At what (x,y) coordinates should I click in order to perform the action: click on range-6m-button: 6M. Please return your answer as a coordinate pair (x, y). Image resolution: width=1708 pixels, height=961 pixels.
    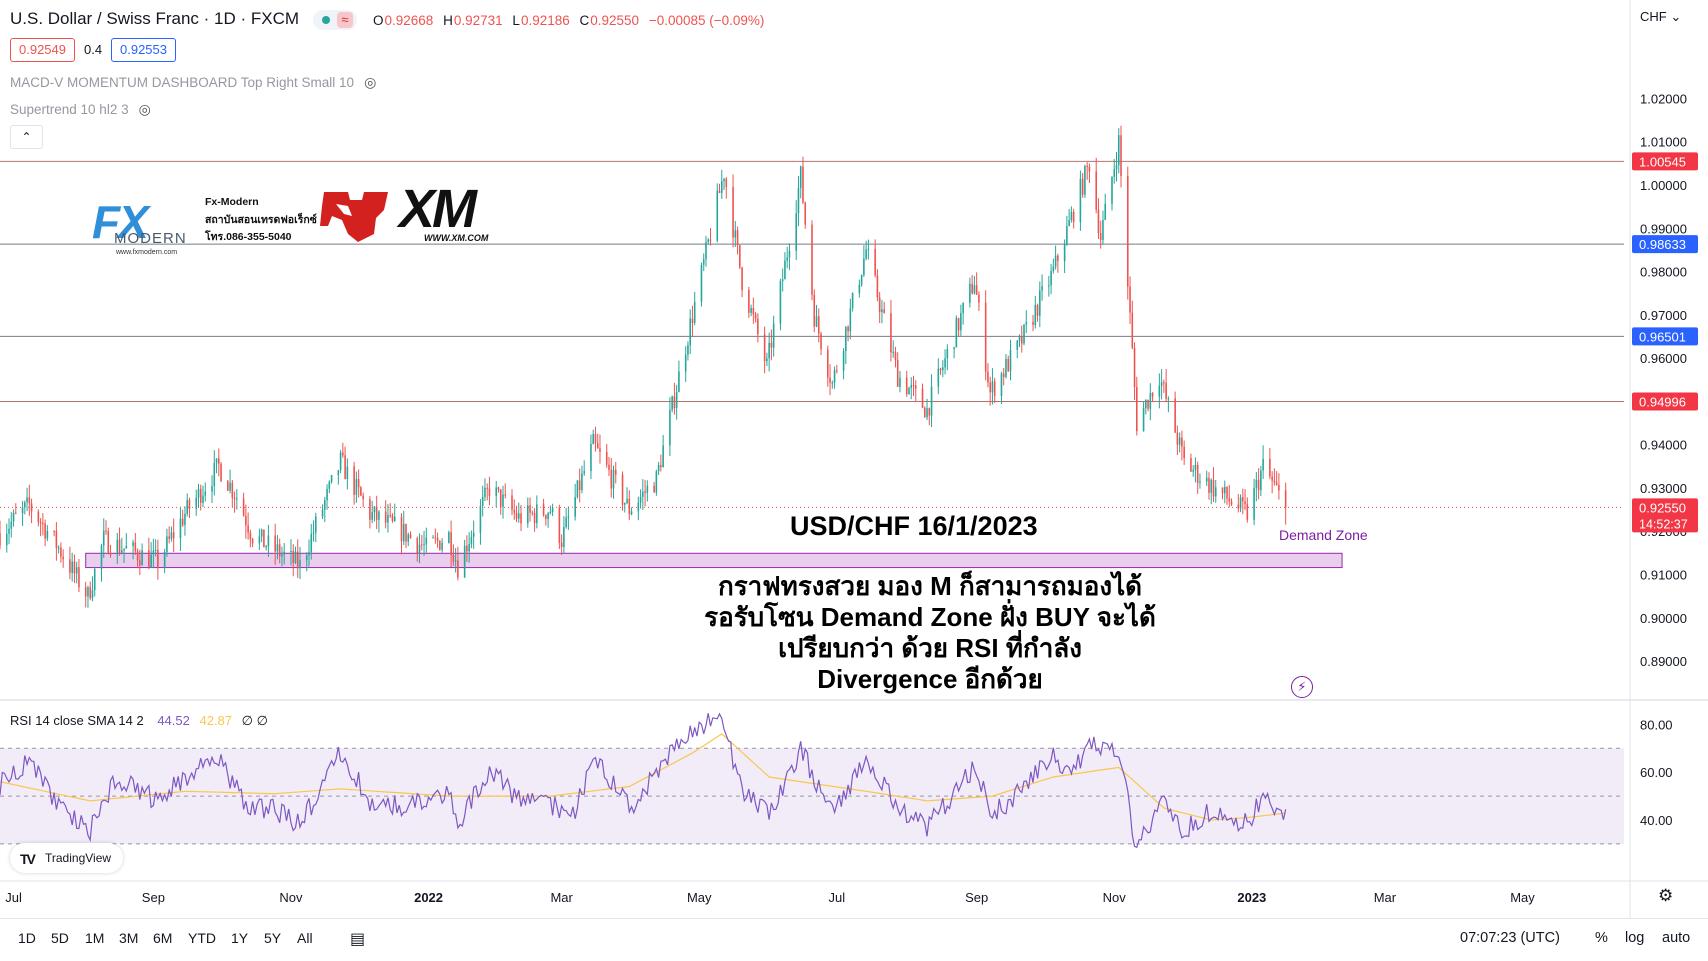
    Looking at the image, I should click on (163, 938).